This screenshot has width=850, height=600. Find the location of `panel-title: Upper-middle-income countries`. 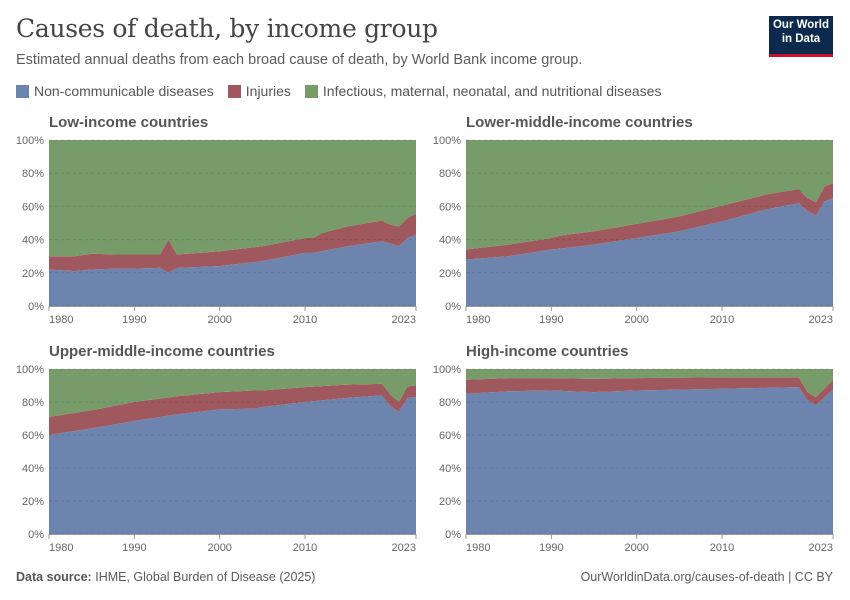

panel-title: Upper-middle-income countries is located at coordinates (162, 351).